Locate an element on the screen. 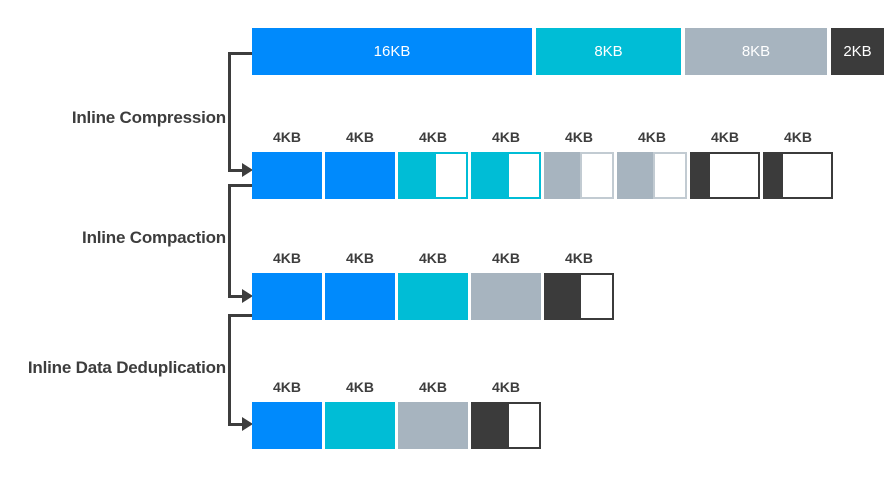 This screenshot has width=886, height=480. original-data-row-block: 16KB is located at coordinates (392, 51).